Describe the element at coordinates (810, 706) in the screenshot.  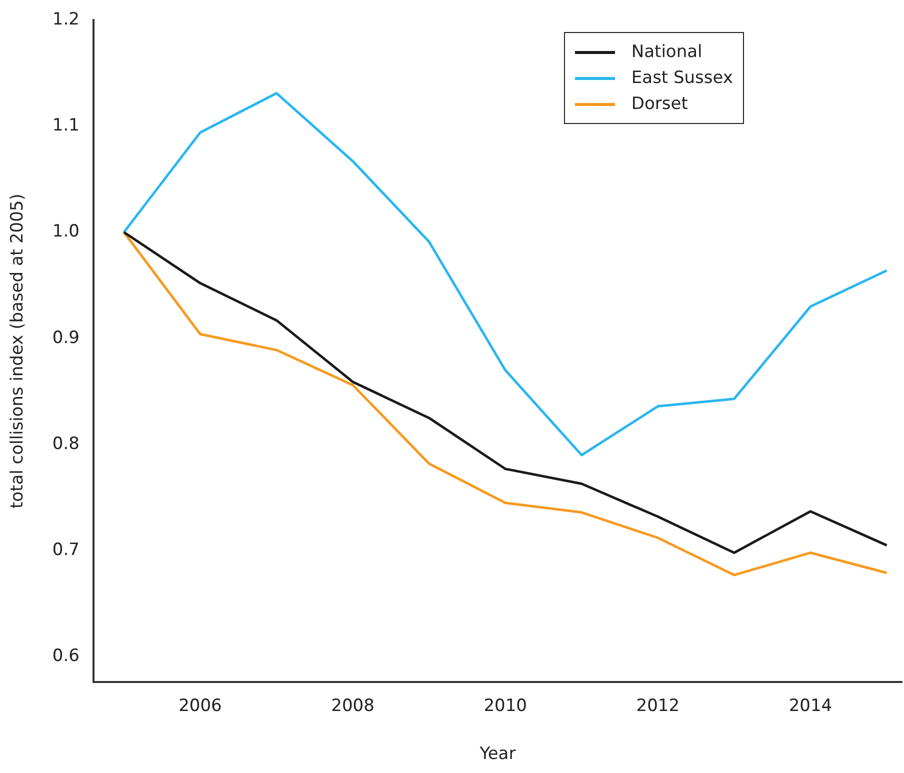
I see `x-tick-label: 2014` at that location.